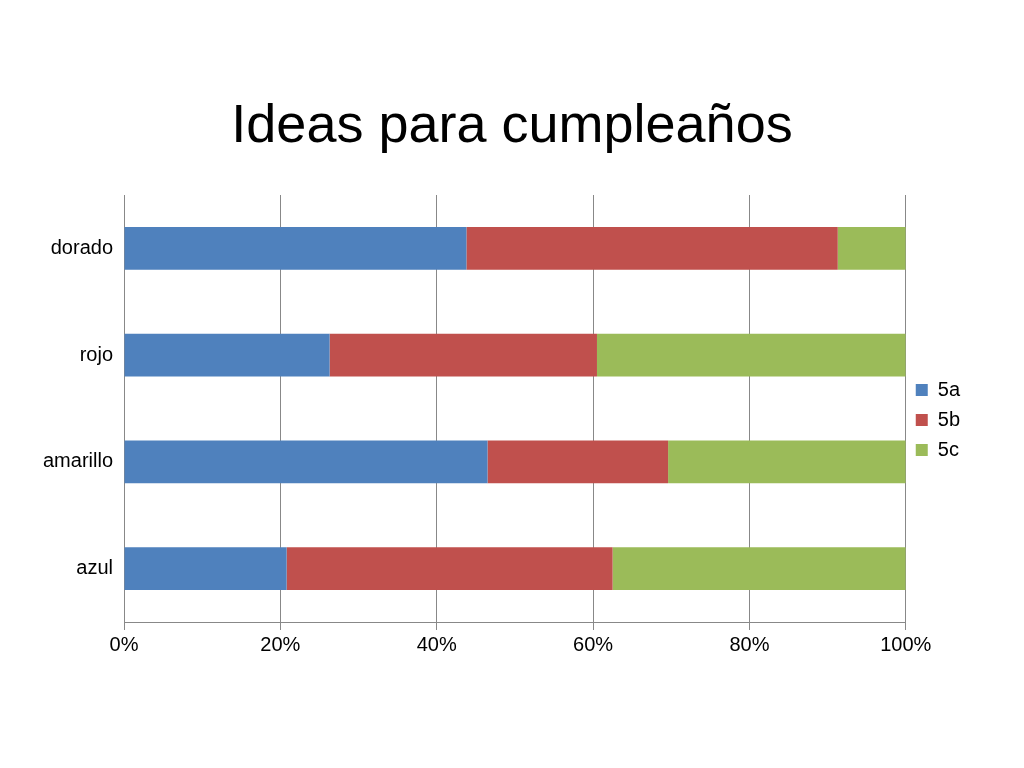 This screenshot has height=768, width=1024. Describe the element at coordinates (96, 353) in the screenshot. I see `y-tick-label: rojo` at that location.